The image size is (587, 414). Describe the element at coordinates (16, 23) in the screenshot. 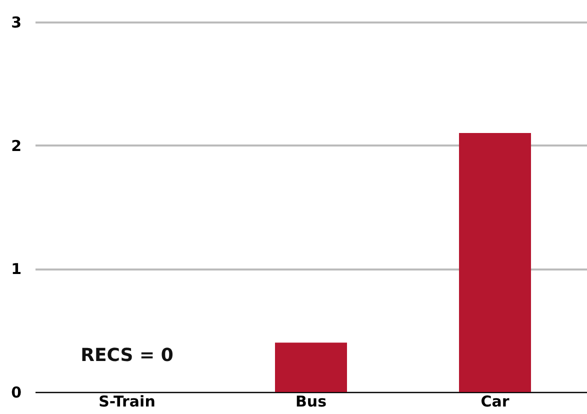

I see `y-tick-label: 3` at that location.